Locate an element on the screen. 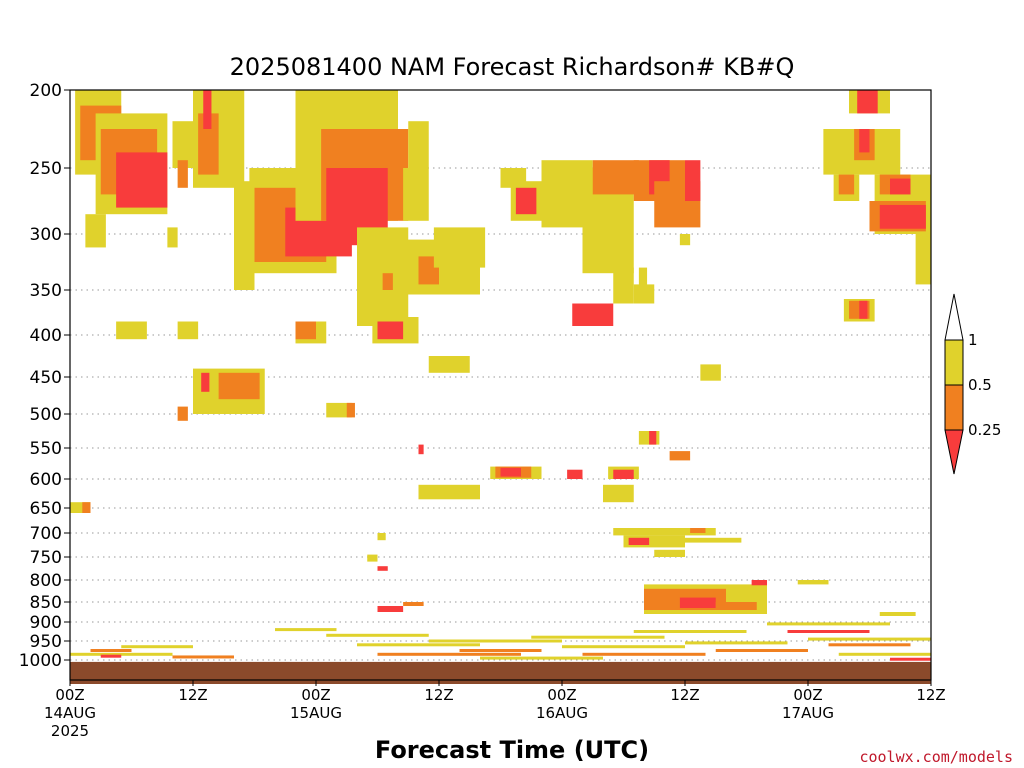  x-tick-date: 16AUG is located at coordinates (562, 713).